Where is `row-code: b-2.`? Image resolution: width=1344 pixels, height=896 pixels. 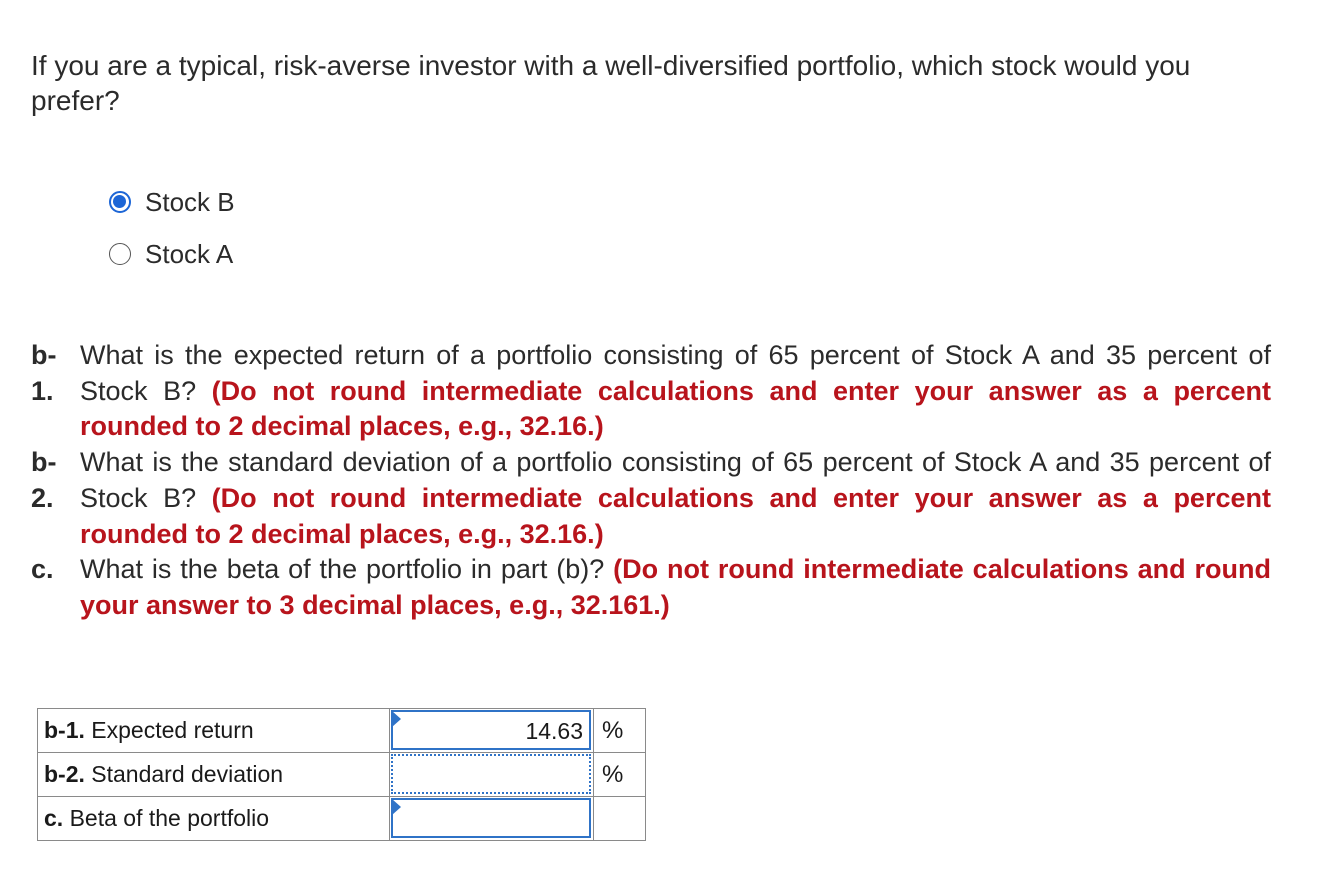
row-code: b-2. is located at coordinates (64, 774).